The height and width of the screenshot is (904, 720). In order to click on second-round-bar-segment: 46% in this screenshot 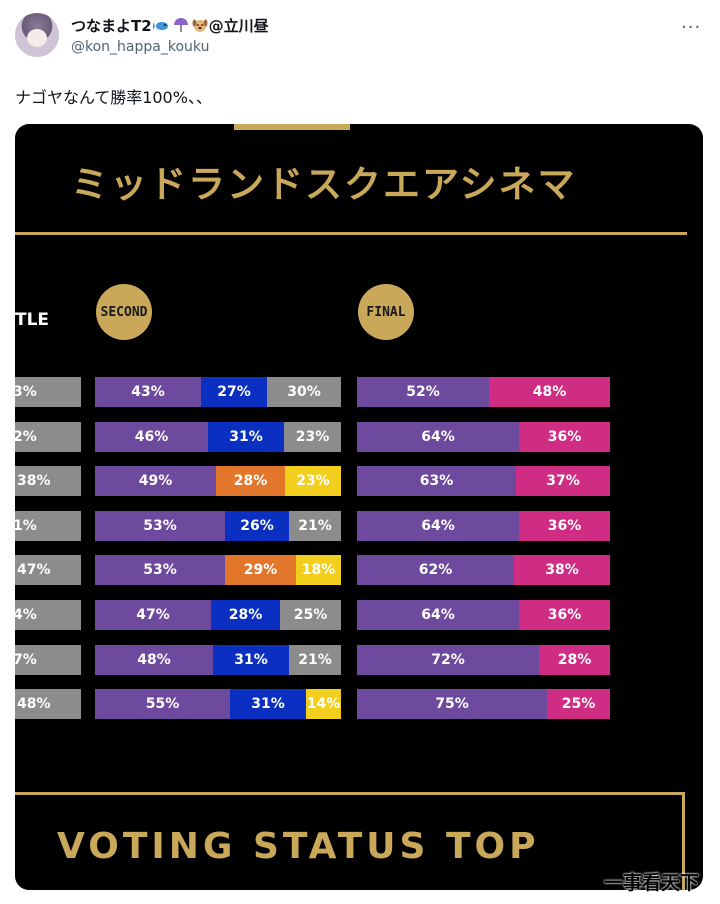, I will do `click(151, 437)`.